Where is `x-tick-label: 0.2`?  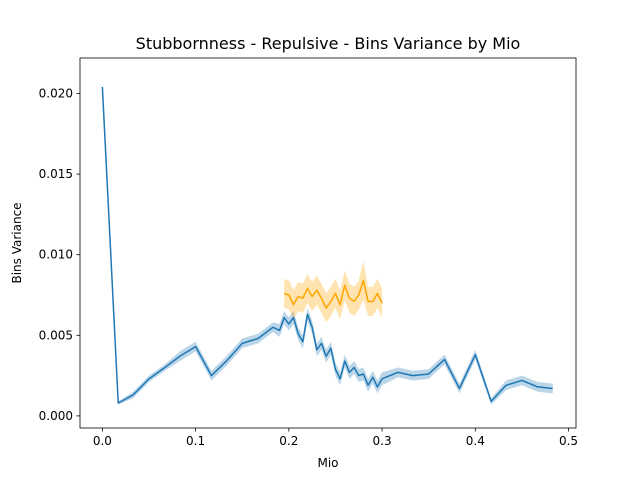
x-tick-label: 0.2 is located at coordinates (288, 441).